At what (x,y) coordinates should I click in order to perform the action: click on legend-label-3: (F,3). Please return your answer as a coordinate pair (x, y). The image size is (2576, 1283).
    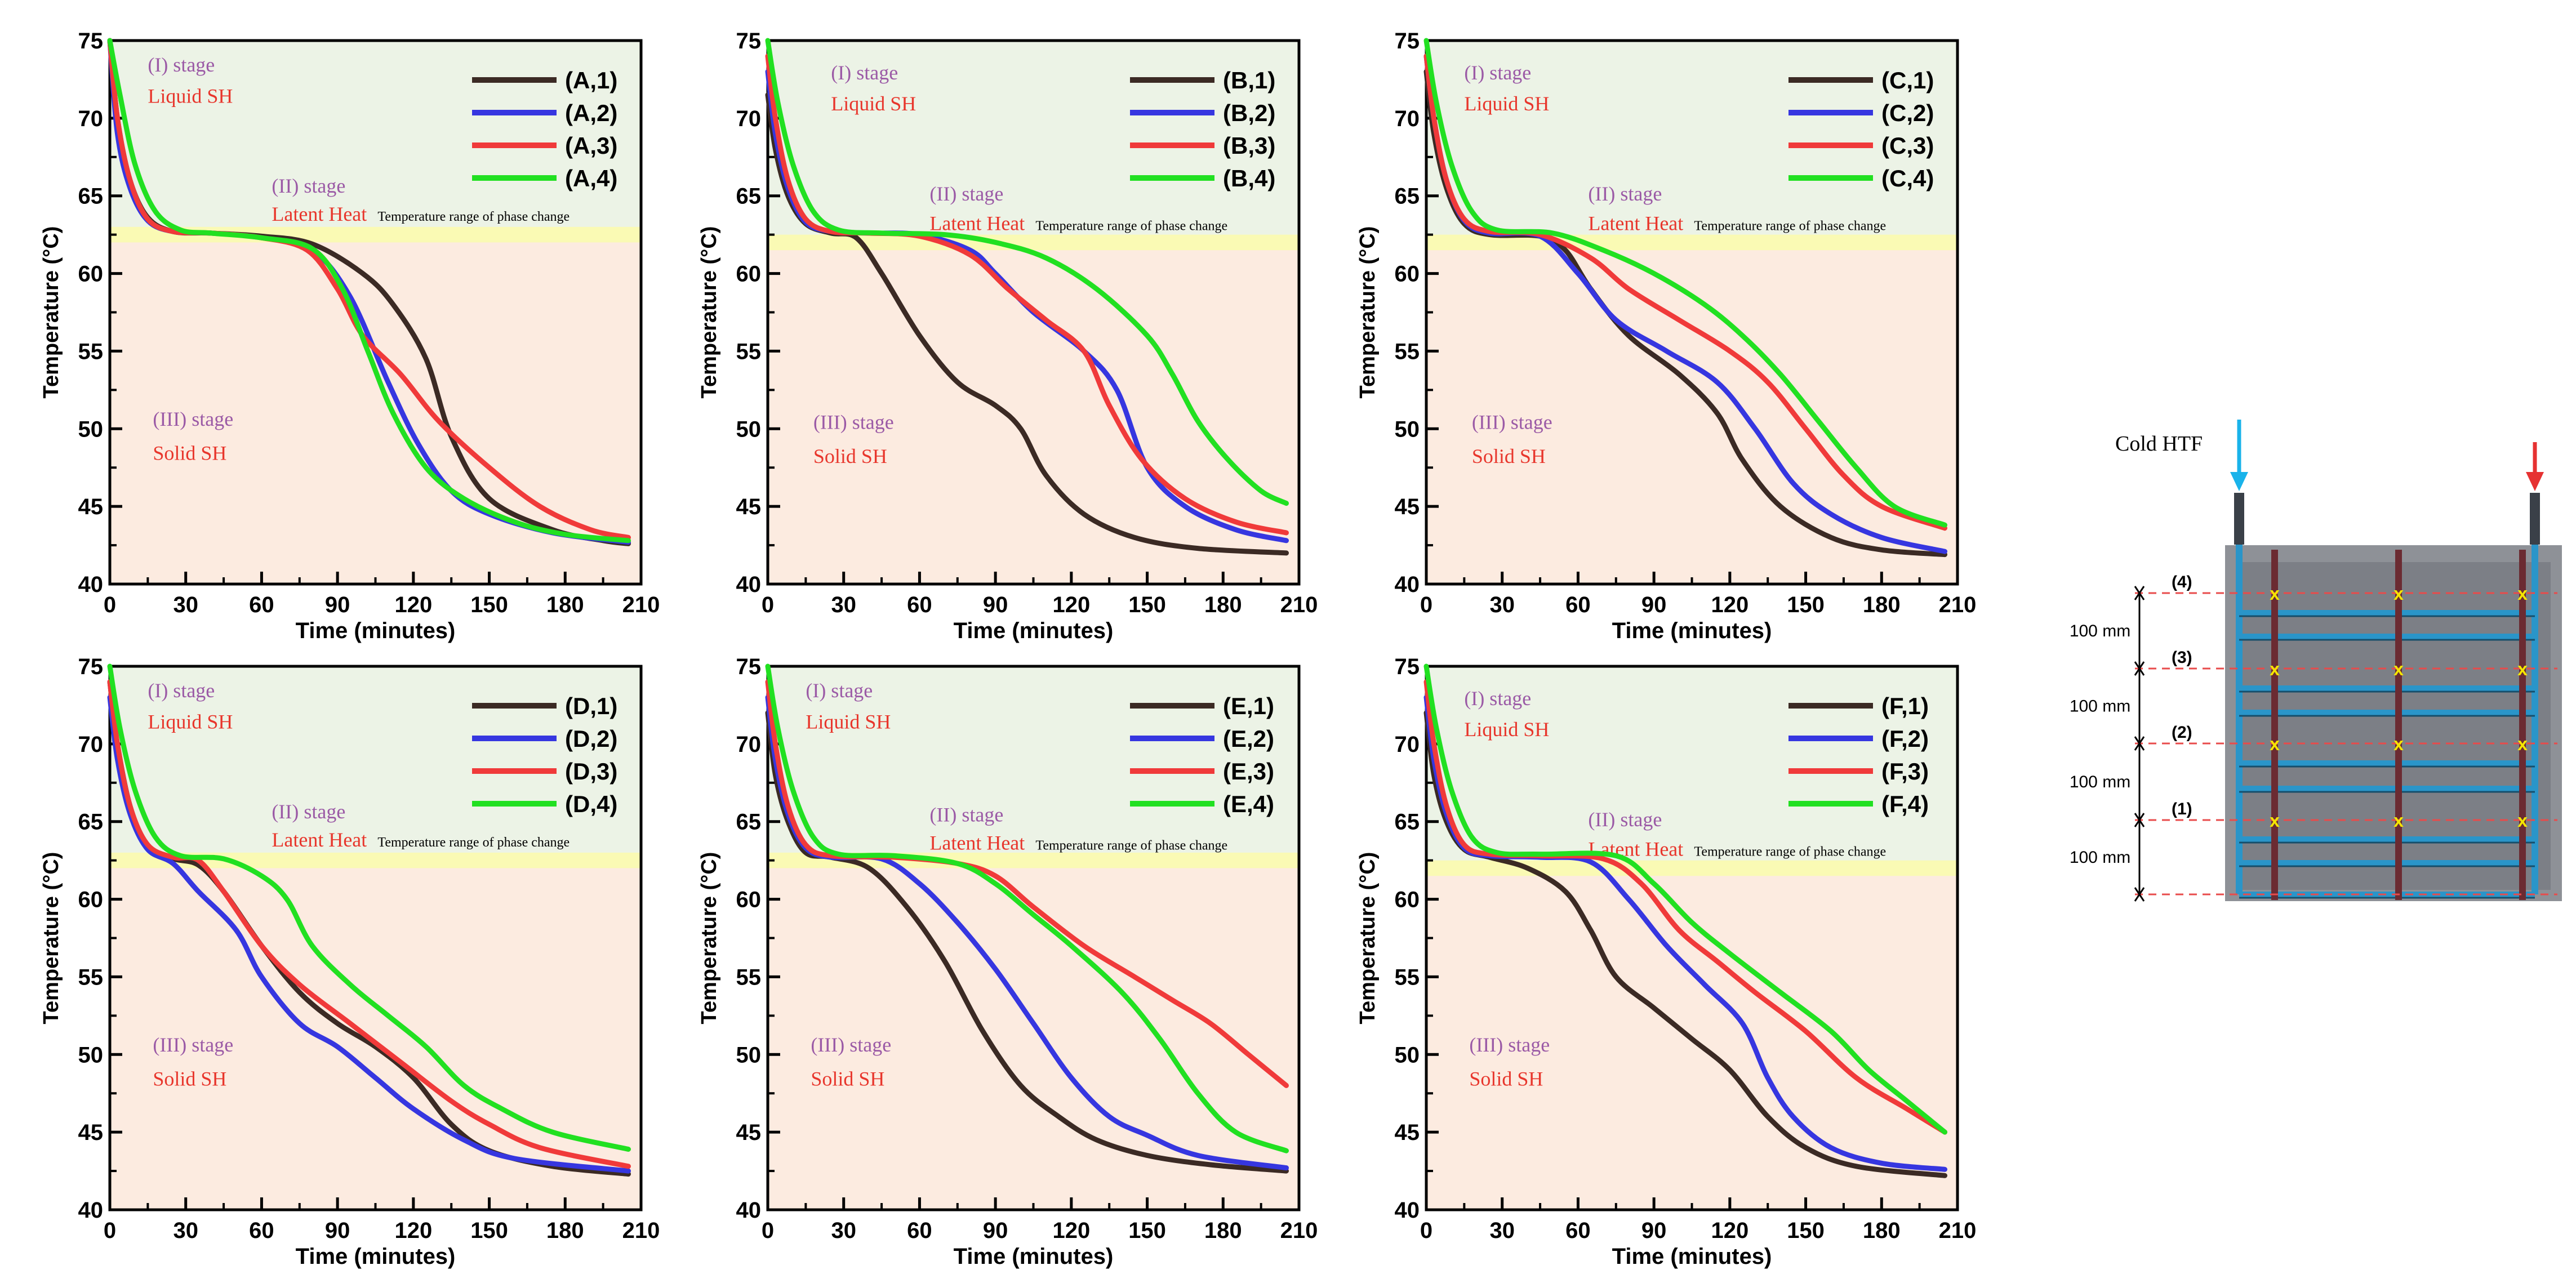
    Looking at the image, I should click on (1905, 771).